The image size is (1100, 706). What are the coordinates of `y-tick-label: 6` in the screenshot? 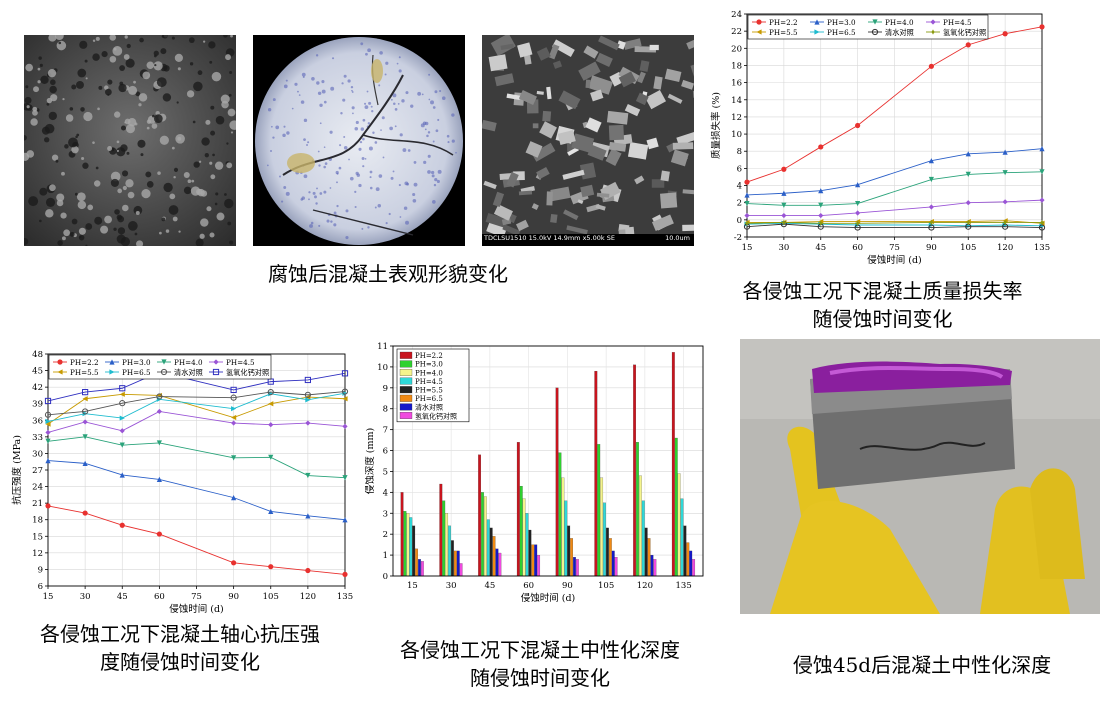 It's located at (385, 452).